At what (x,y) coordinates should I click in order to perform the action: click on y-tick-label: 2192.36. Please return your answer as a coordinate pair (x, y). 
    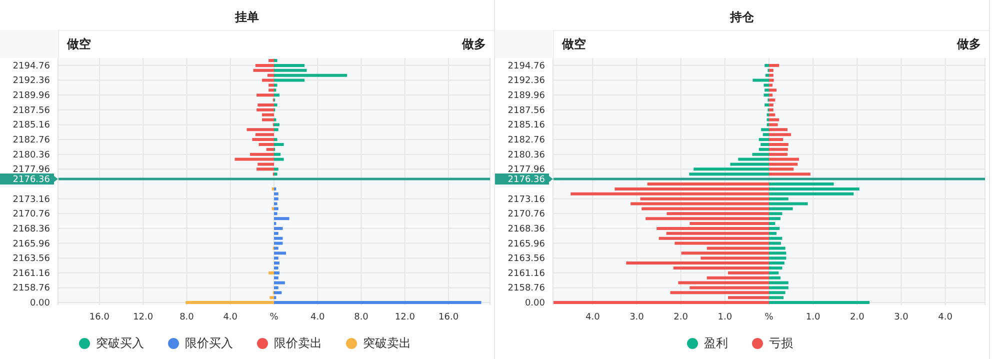
    Looking at the image, I should click on (31, 81).